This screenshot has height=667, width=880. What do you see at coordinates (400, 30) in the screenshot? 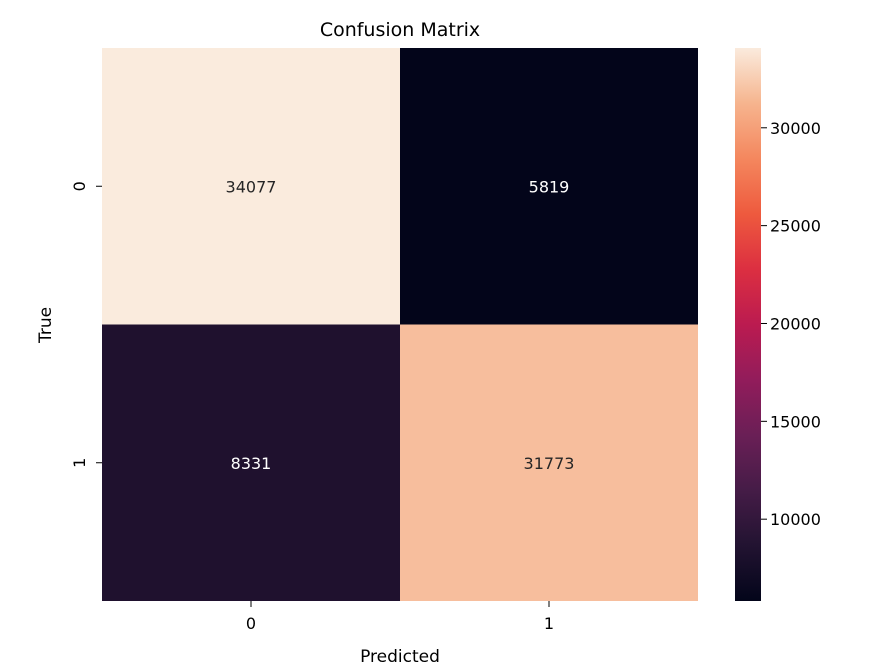
I see `chart-title: Confusion Matrix` at bounding box center [400, 30].